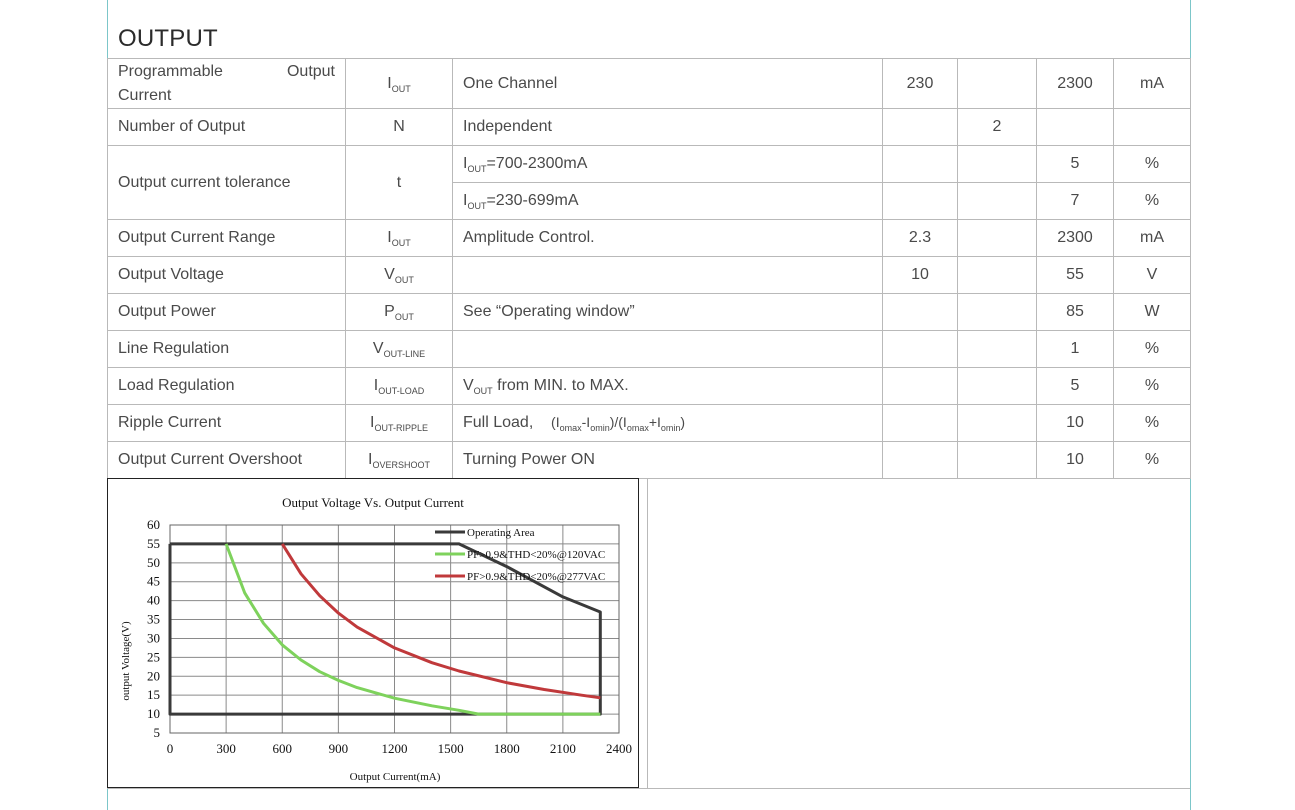  Describe the element at coordinates (168, 38) in the screenshot. I see `section-title: OUTPUT` at that location.